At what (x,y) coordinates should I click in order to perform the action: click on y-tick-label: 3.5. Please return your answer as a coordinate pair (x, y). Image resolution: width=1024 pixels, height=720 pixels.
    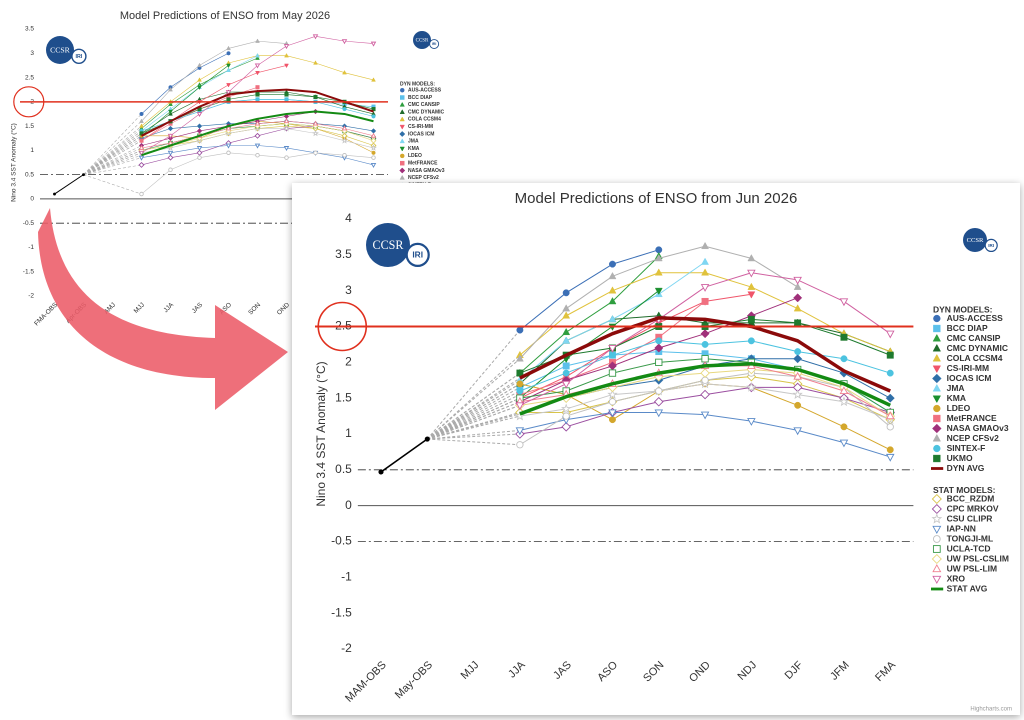
    Looking at the image, I should click on (343, 254).